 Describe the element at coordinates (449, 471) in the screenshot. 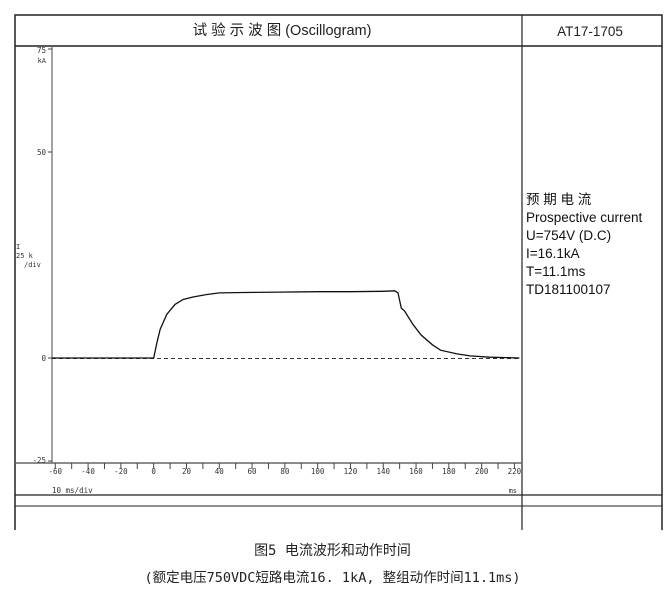

I see `x-tick-label: 180` at that location.